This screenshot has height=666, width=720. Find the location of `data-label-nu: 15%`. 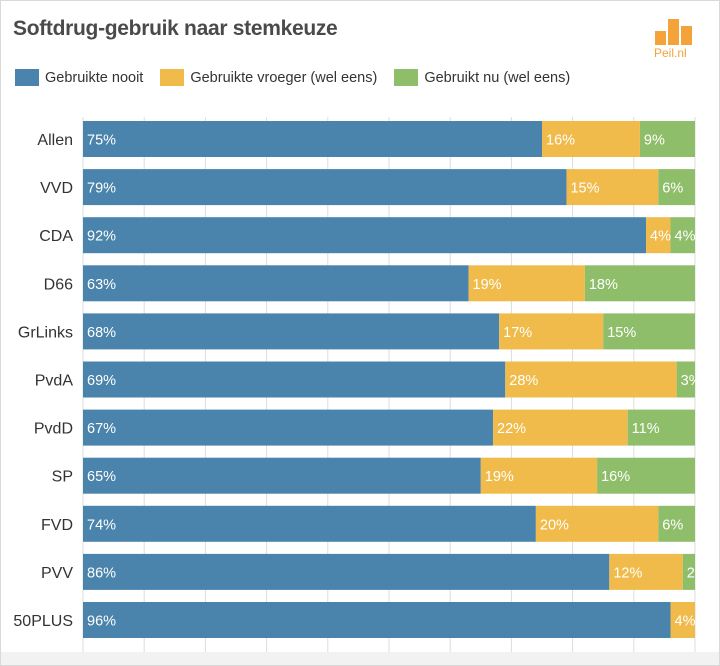

data-label-nu: 15% is located at coordinates (621, 333).